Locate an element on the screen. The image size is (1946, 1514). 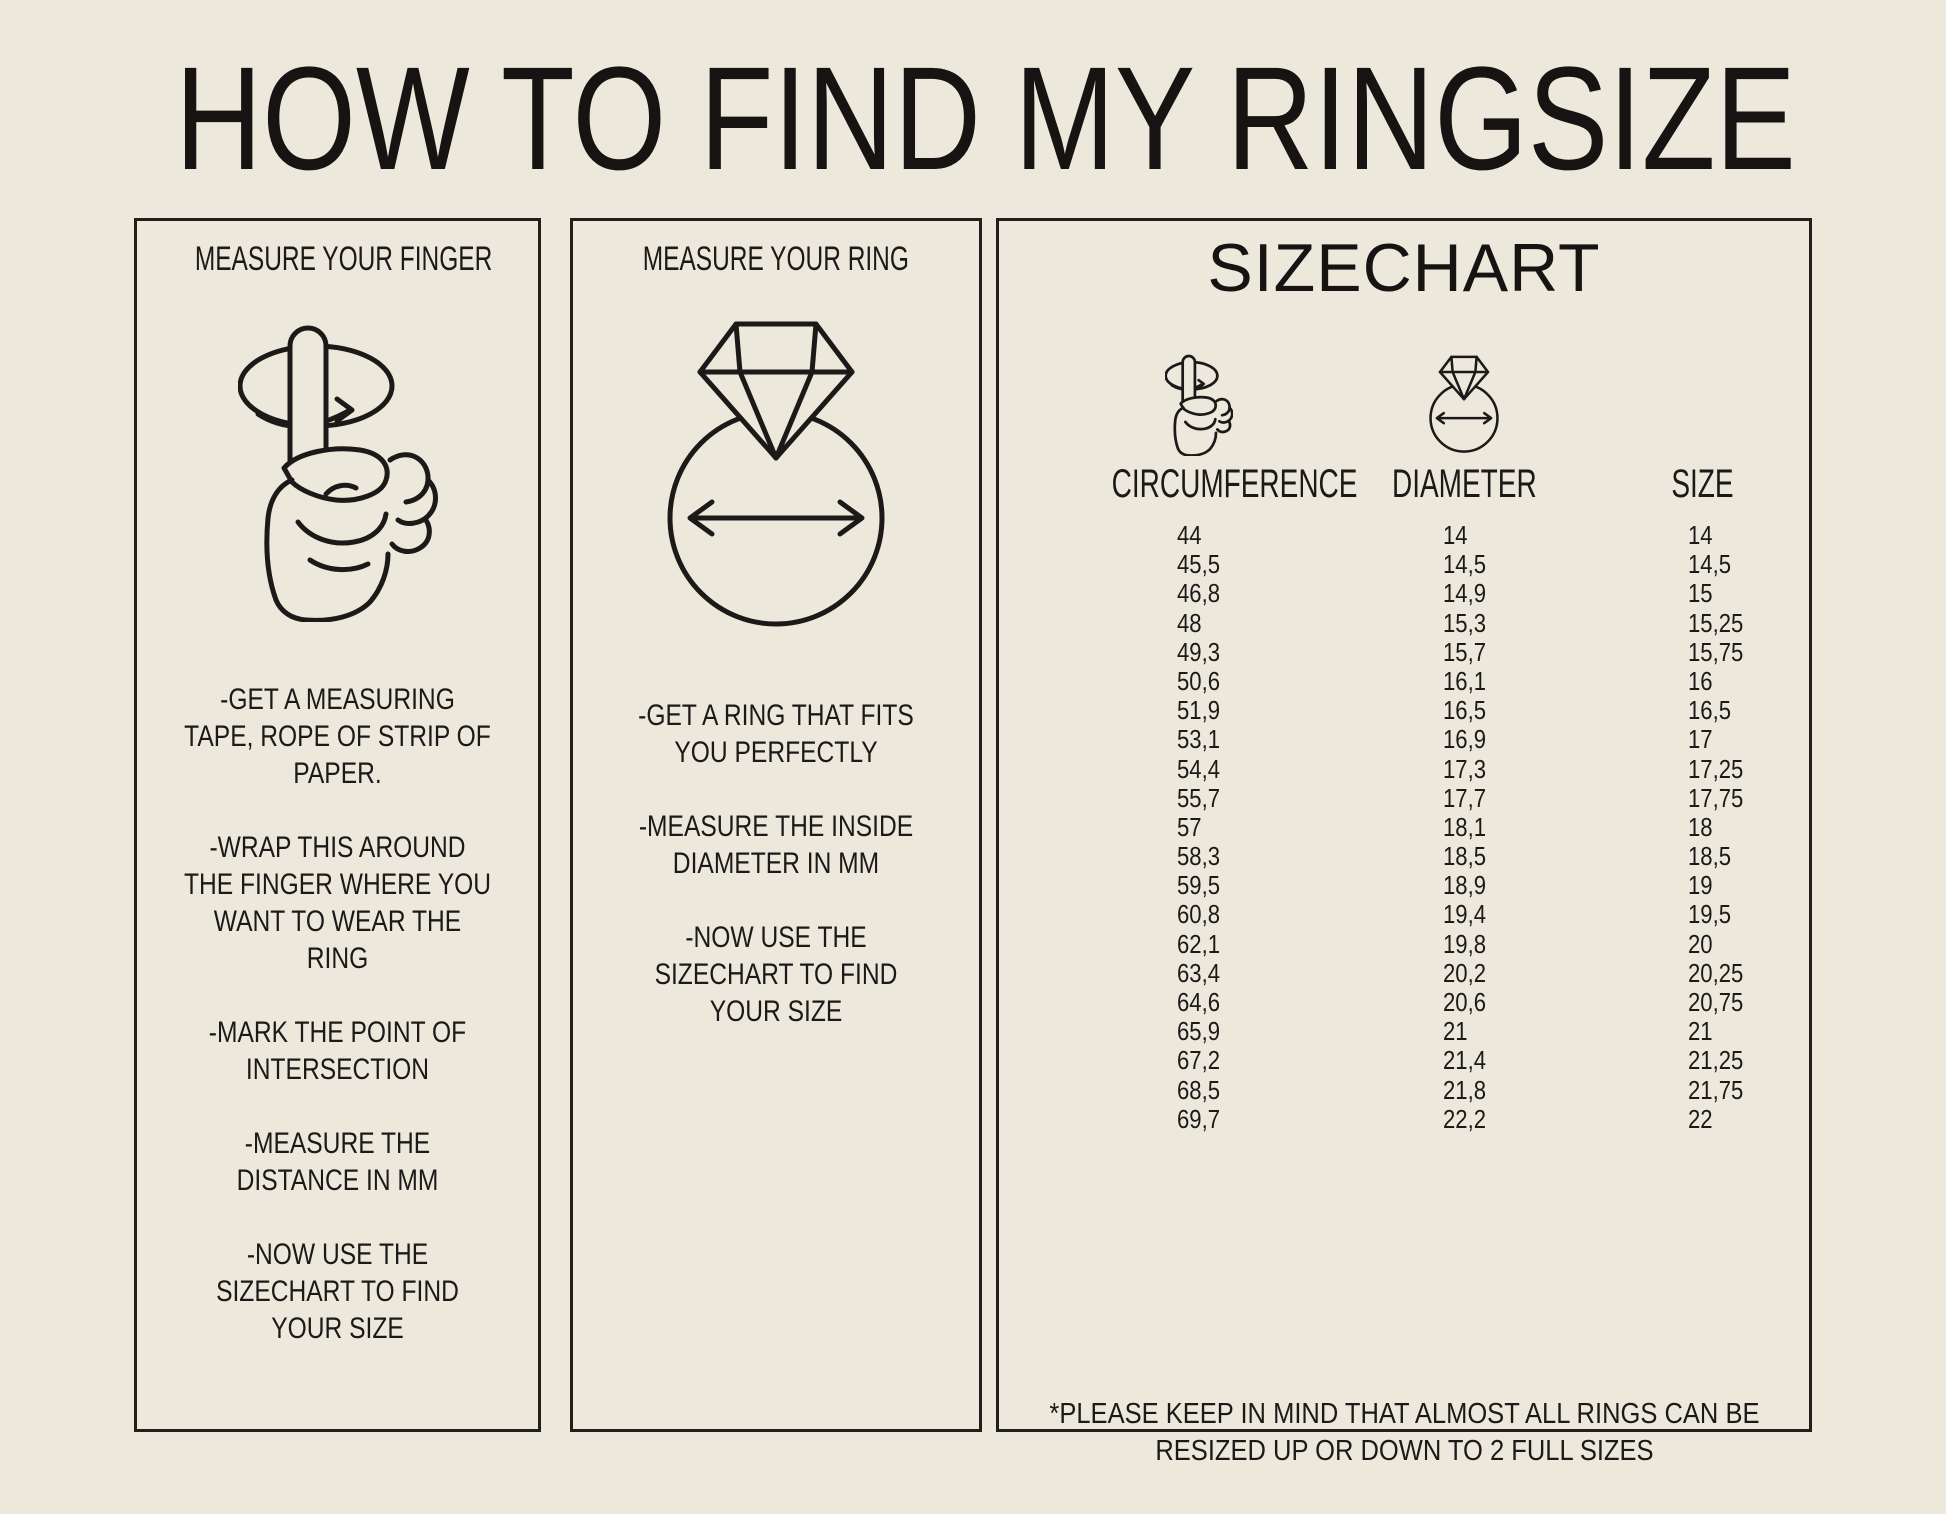
size-cell: 17,25 is located at coordinates (1716, 768).